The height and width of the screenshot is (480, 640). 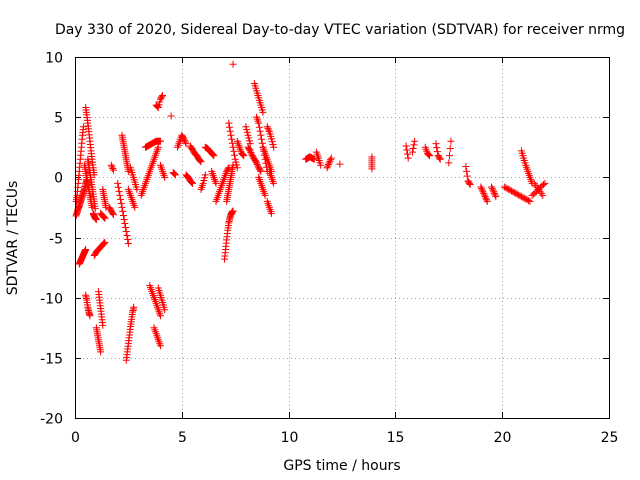 I want to click on y-tick-label: 0, so click(x=58, y=179).